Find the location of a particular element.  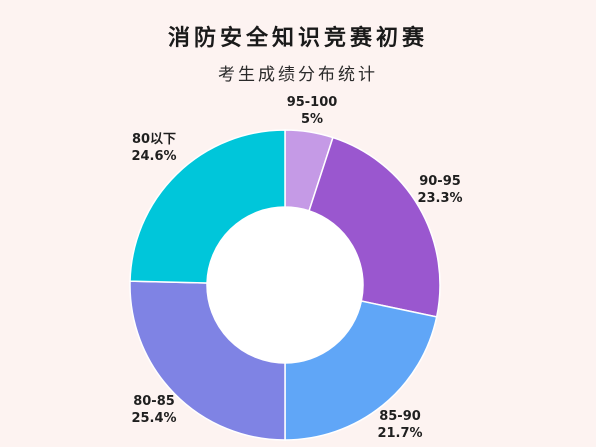

slice-value-label: 23.3% is located at coordinates (439, 198).